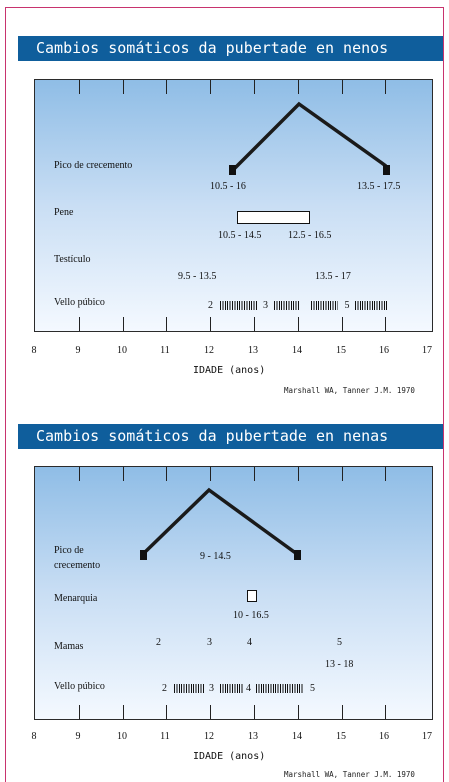 The width and height of the screenshot is (449, 782). I want to click on growth-range-end: 13.5 - 17.5, so click(379, 186).